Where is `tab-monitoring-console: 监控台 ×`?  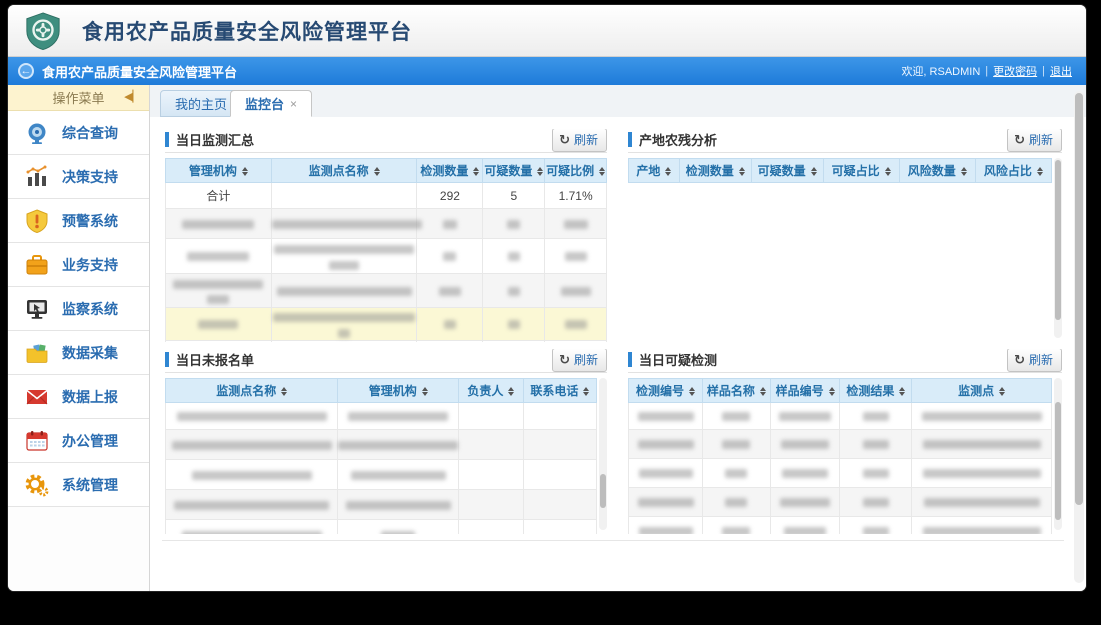 tab-monitoring-console: 监控台 × is located at coordinates (271, 103).